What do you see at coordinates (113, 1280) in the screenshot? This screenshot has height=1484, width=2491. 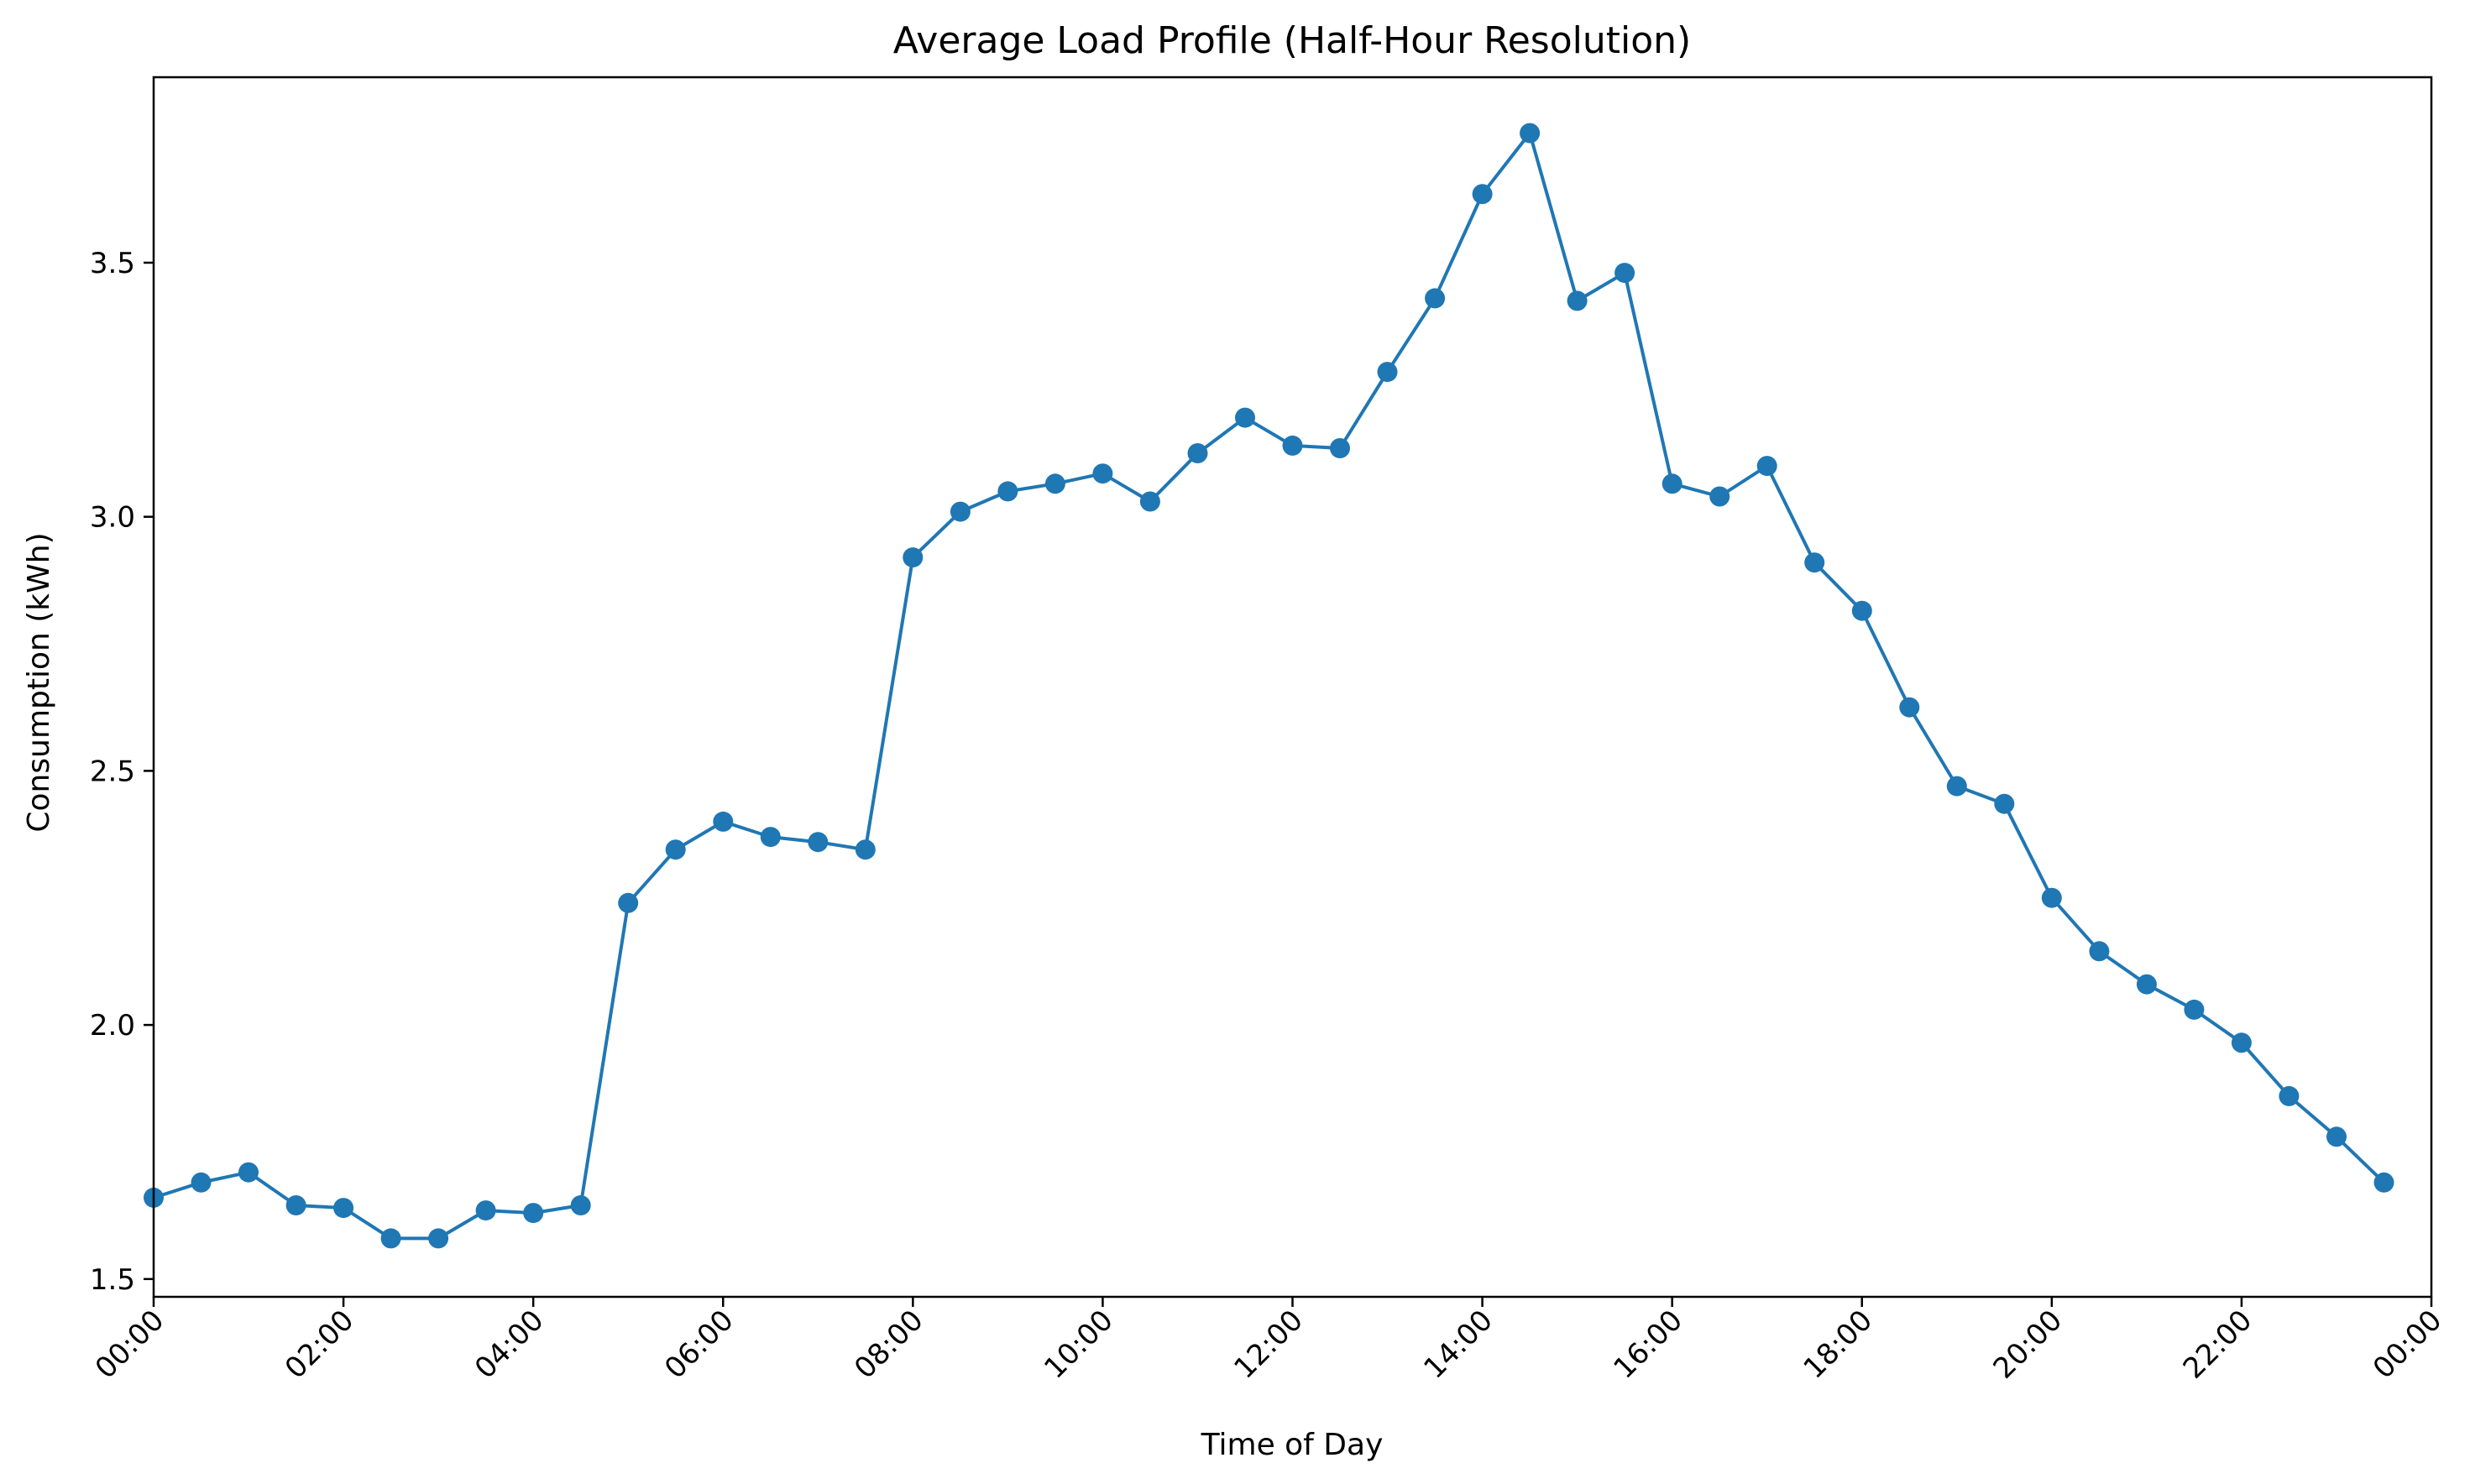 I see `y-tick-label: 1.5` at bounding box center [113, 1280].